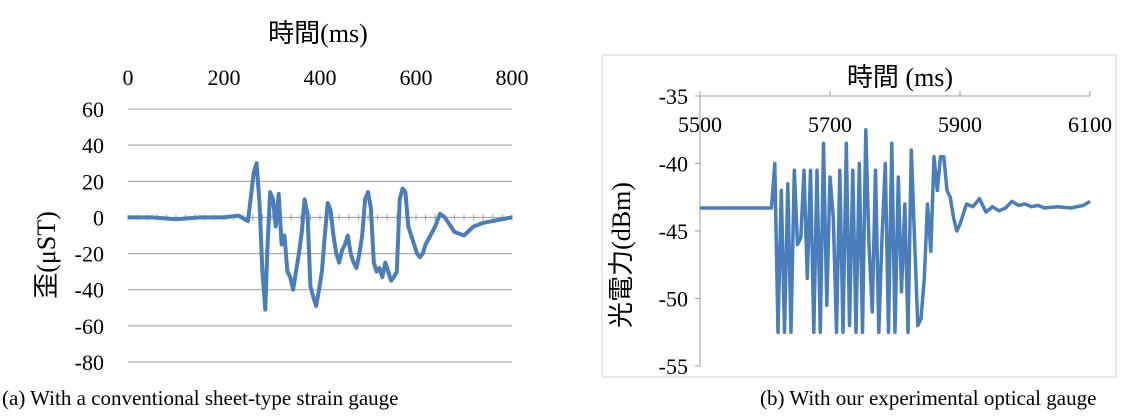 The width and height of the screenshot is (1126, 418). Describe the element at coordinates (98, 217) in the screenshot. I see `chart-a-y-tick-label: 0` at that location.